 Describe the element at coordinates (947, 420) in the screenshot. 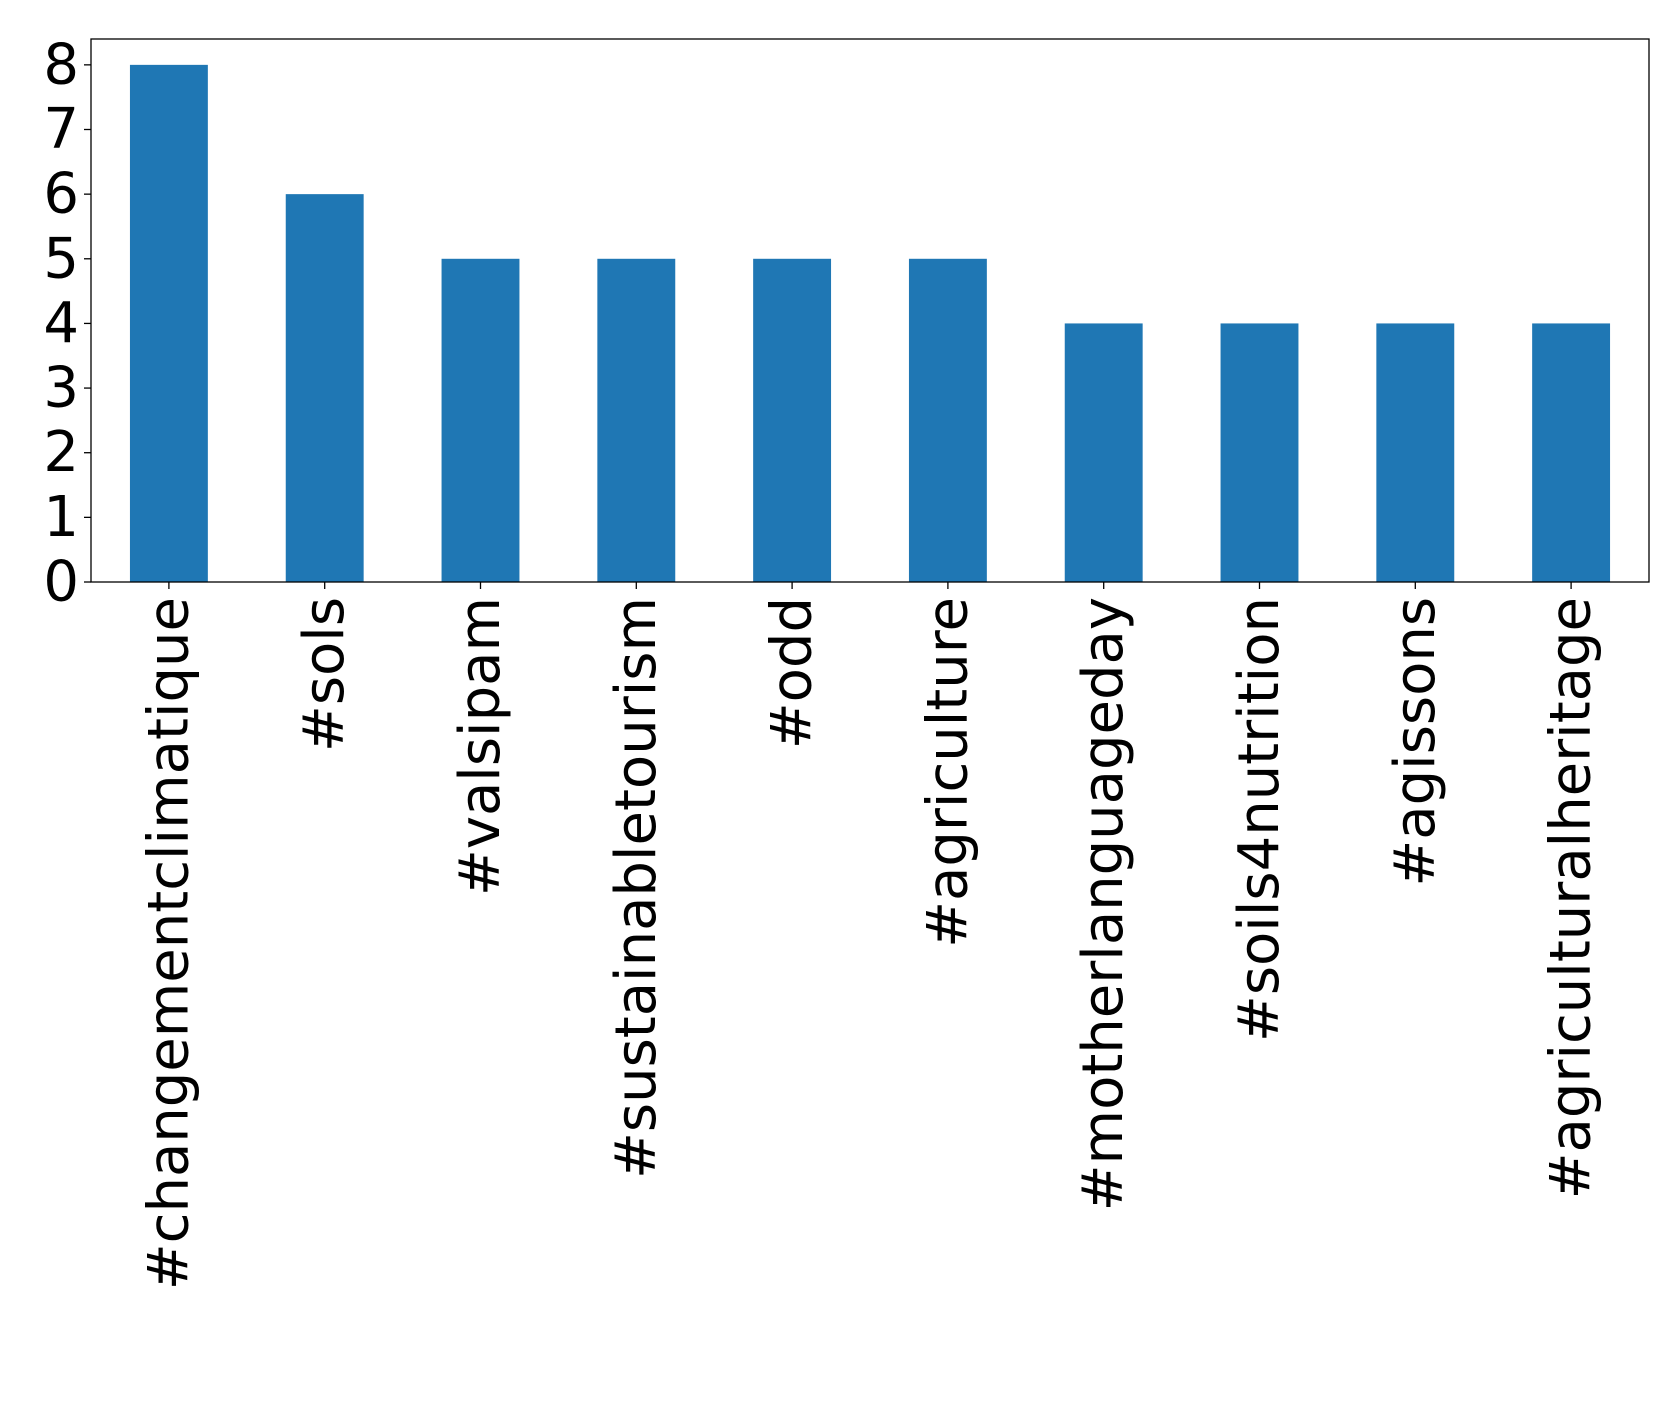

I see `bar-agriculture` at that location.